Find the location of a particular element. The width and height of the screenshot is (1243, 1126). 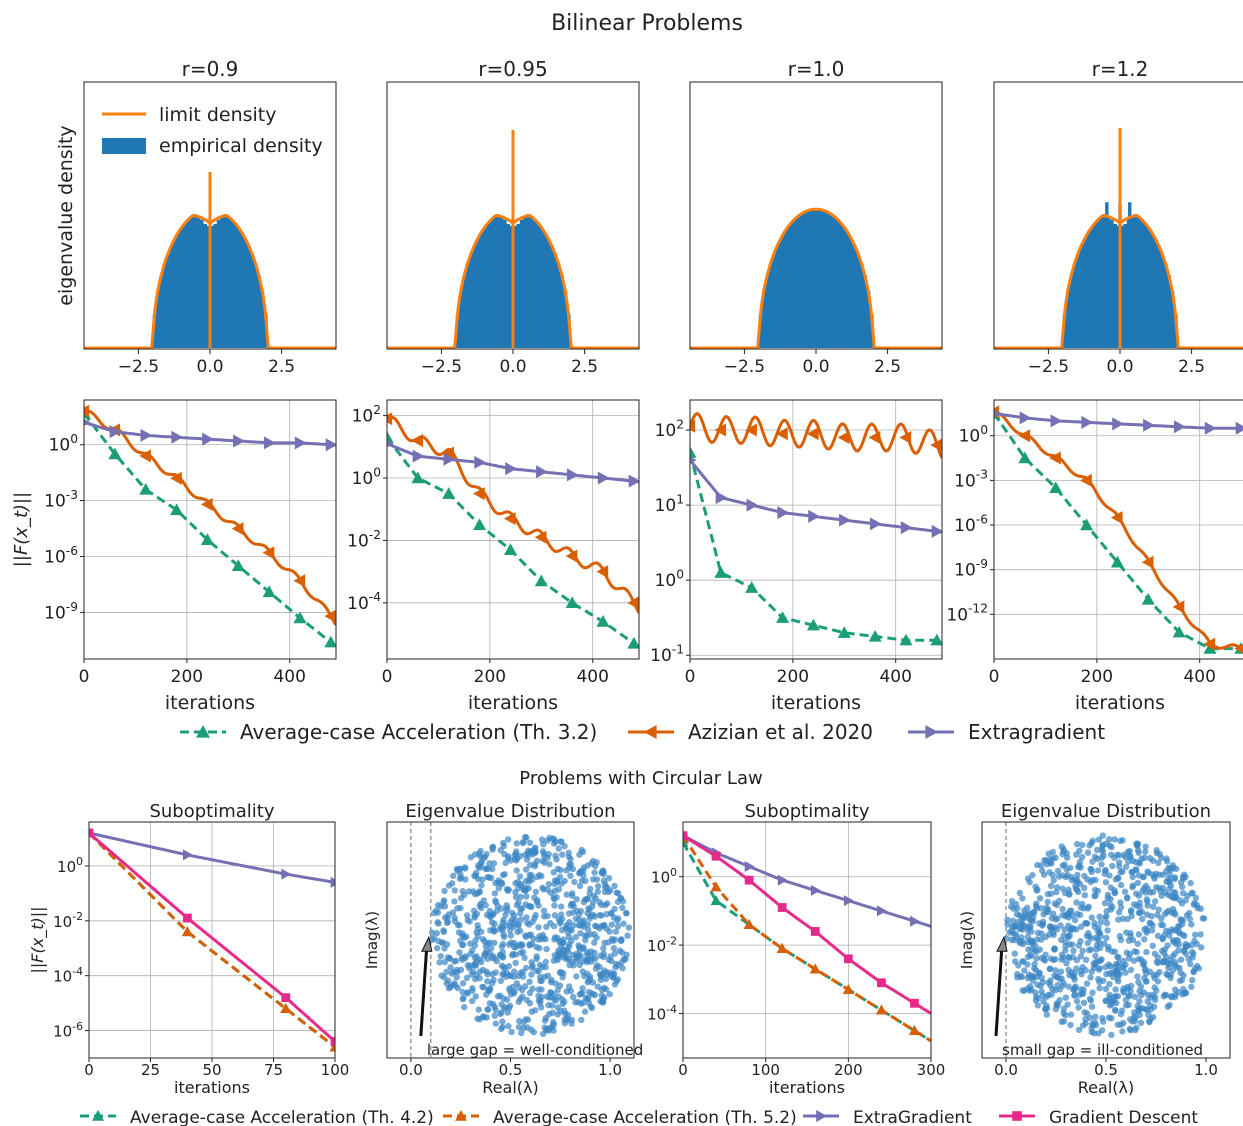

y-tick-label: 10⁻² is located at coordinates (364, 540).